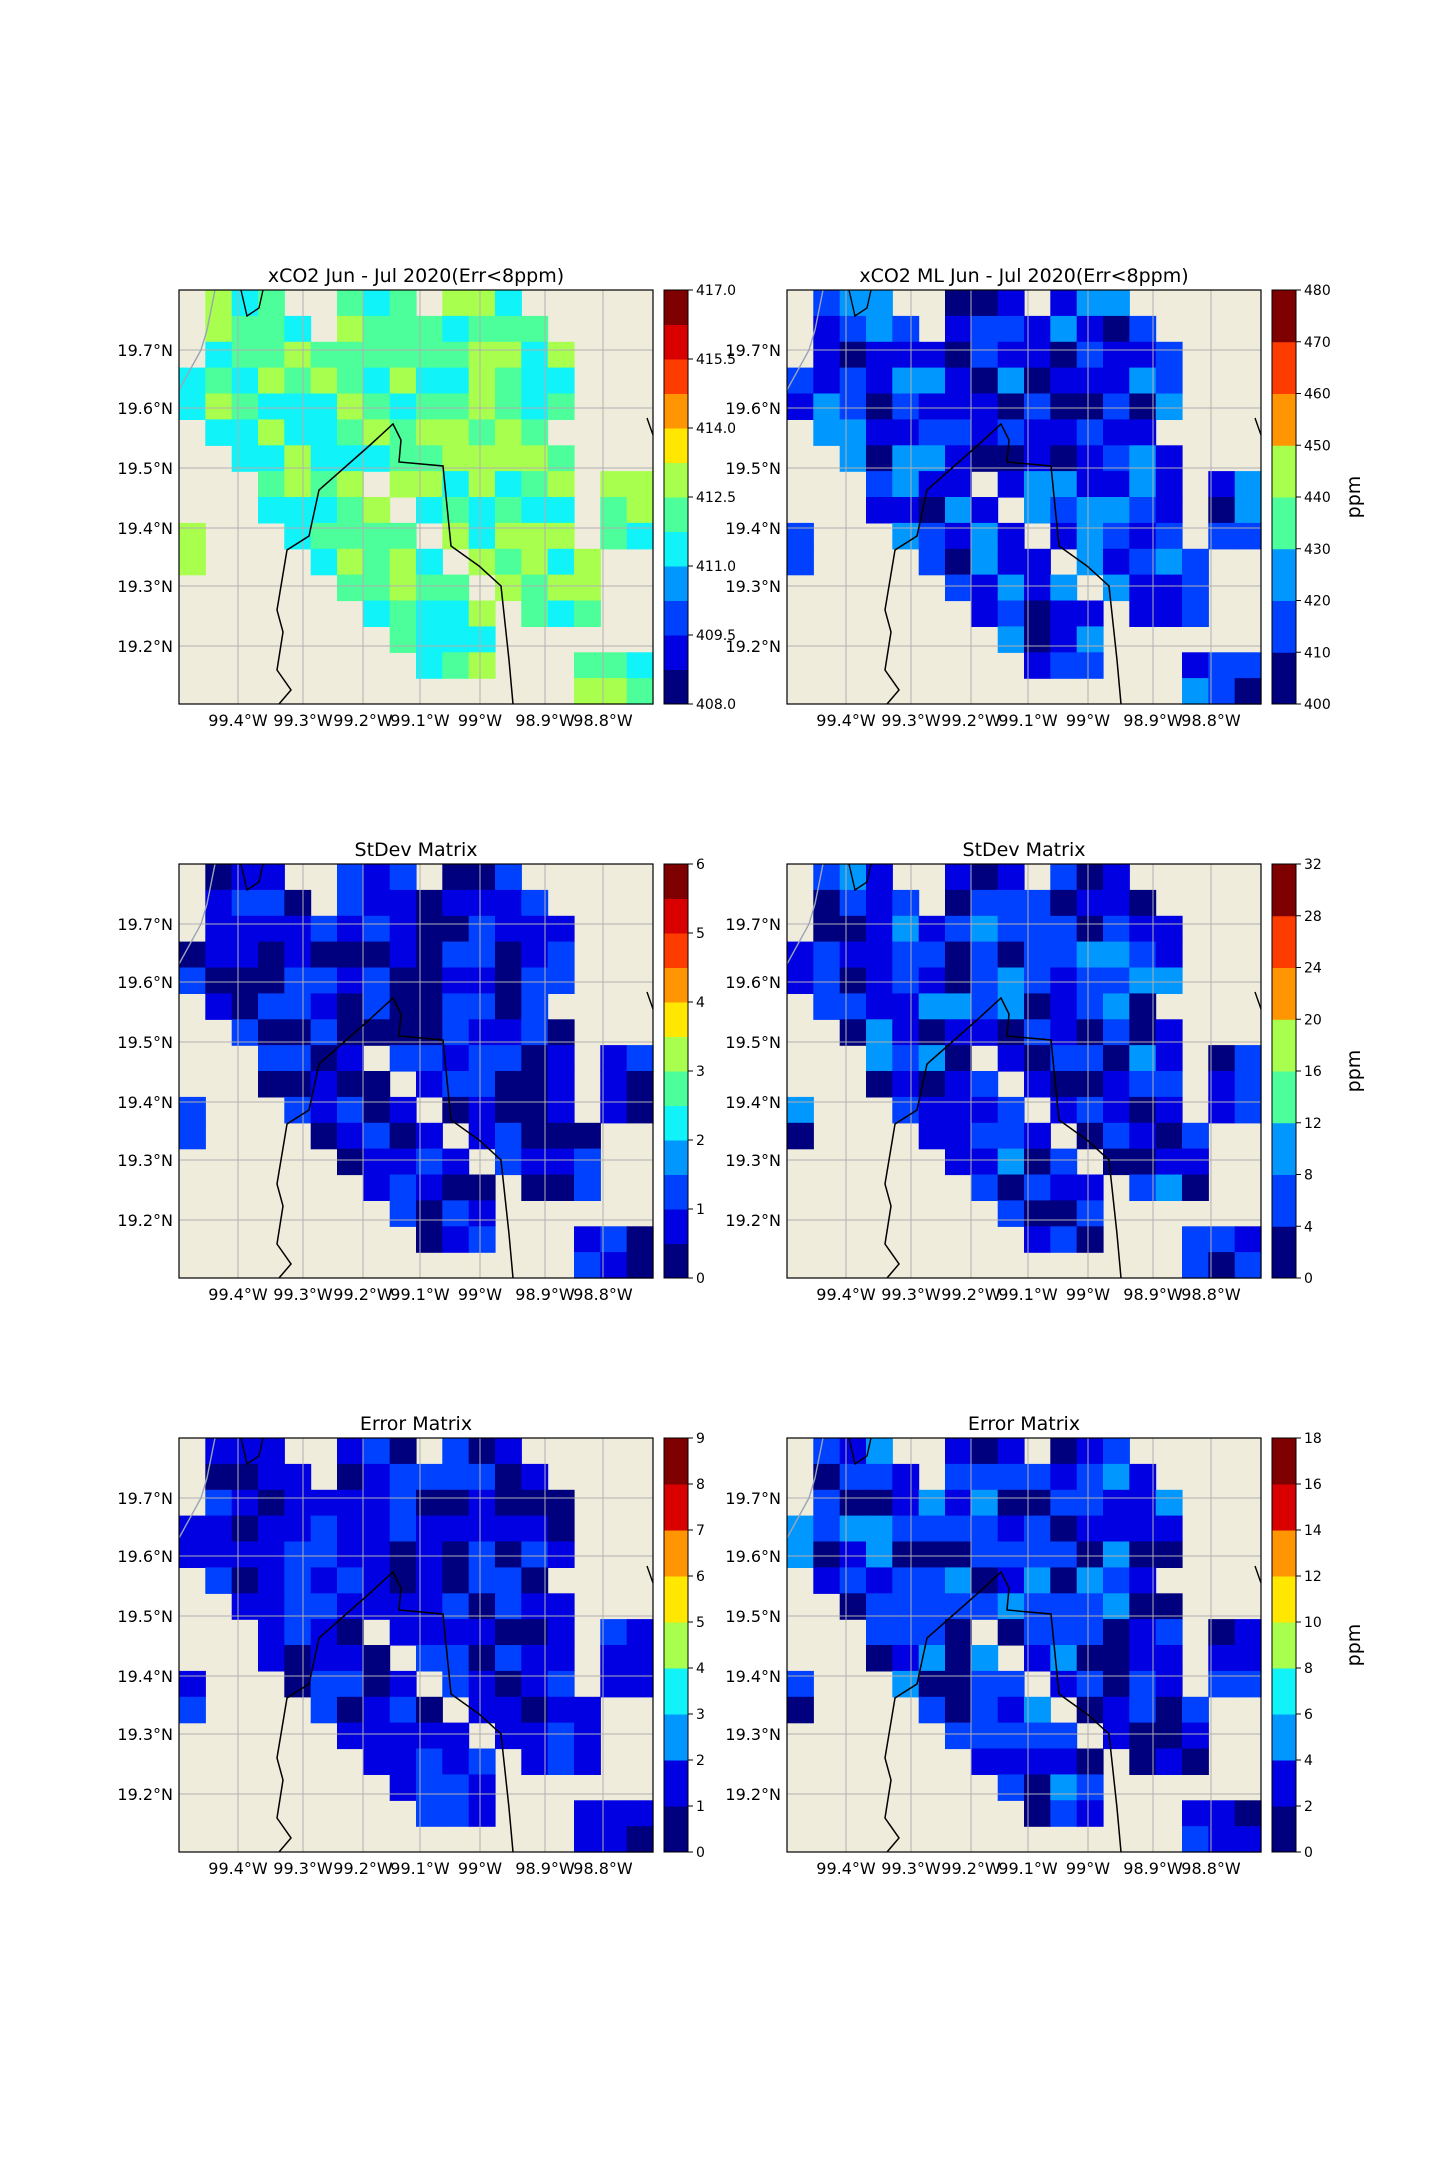 The height and width of the screenshot is (2160, 1440). What do you see at coordinates (145, 982) in the screenshot?
I see `lat-tick-label: 19.6°N` at bounding box center [145, 982].